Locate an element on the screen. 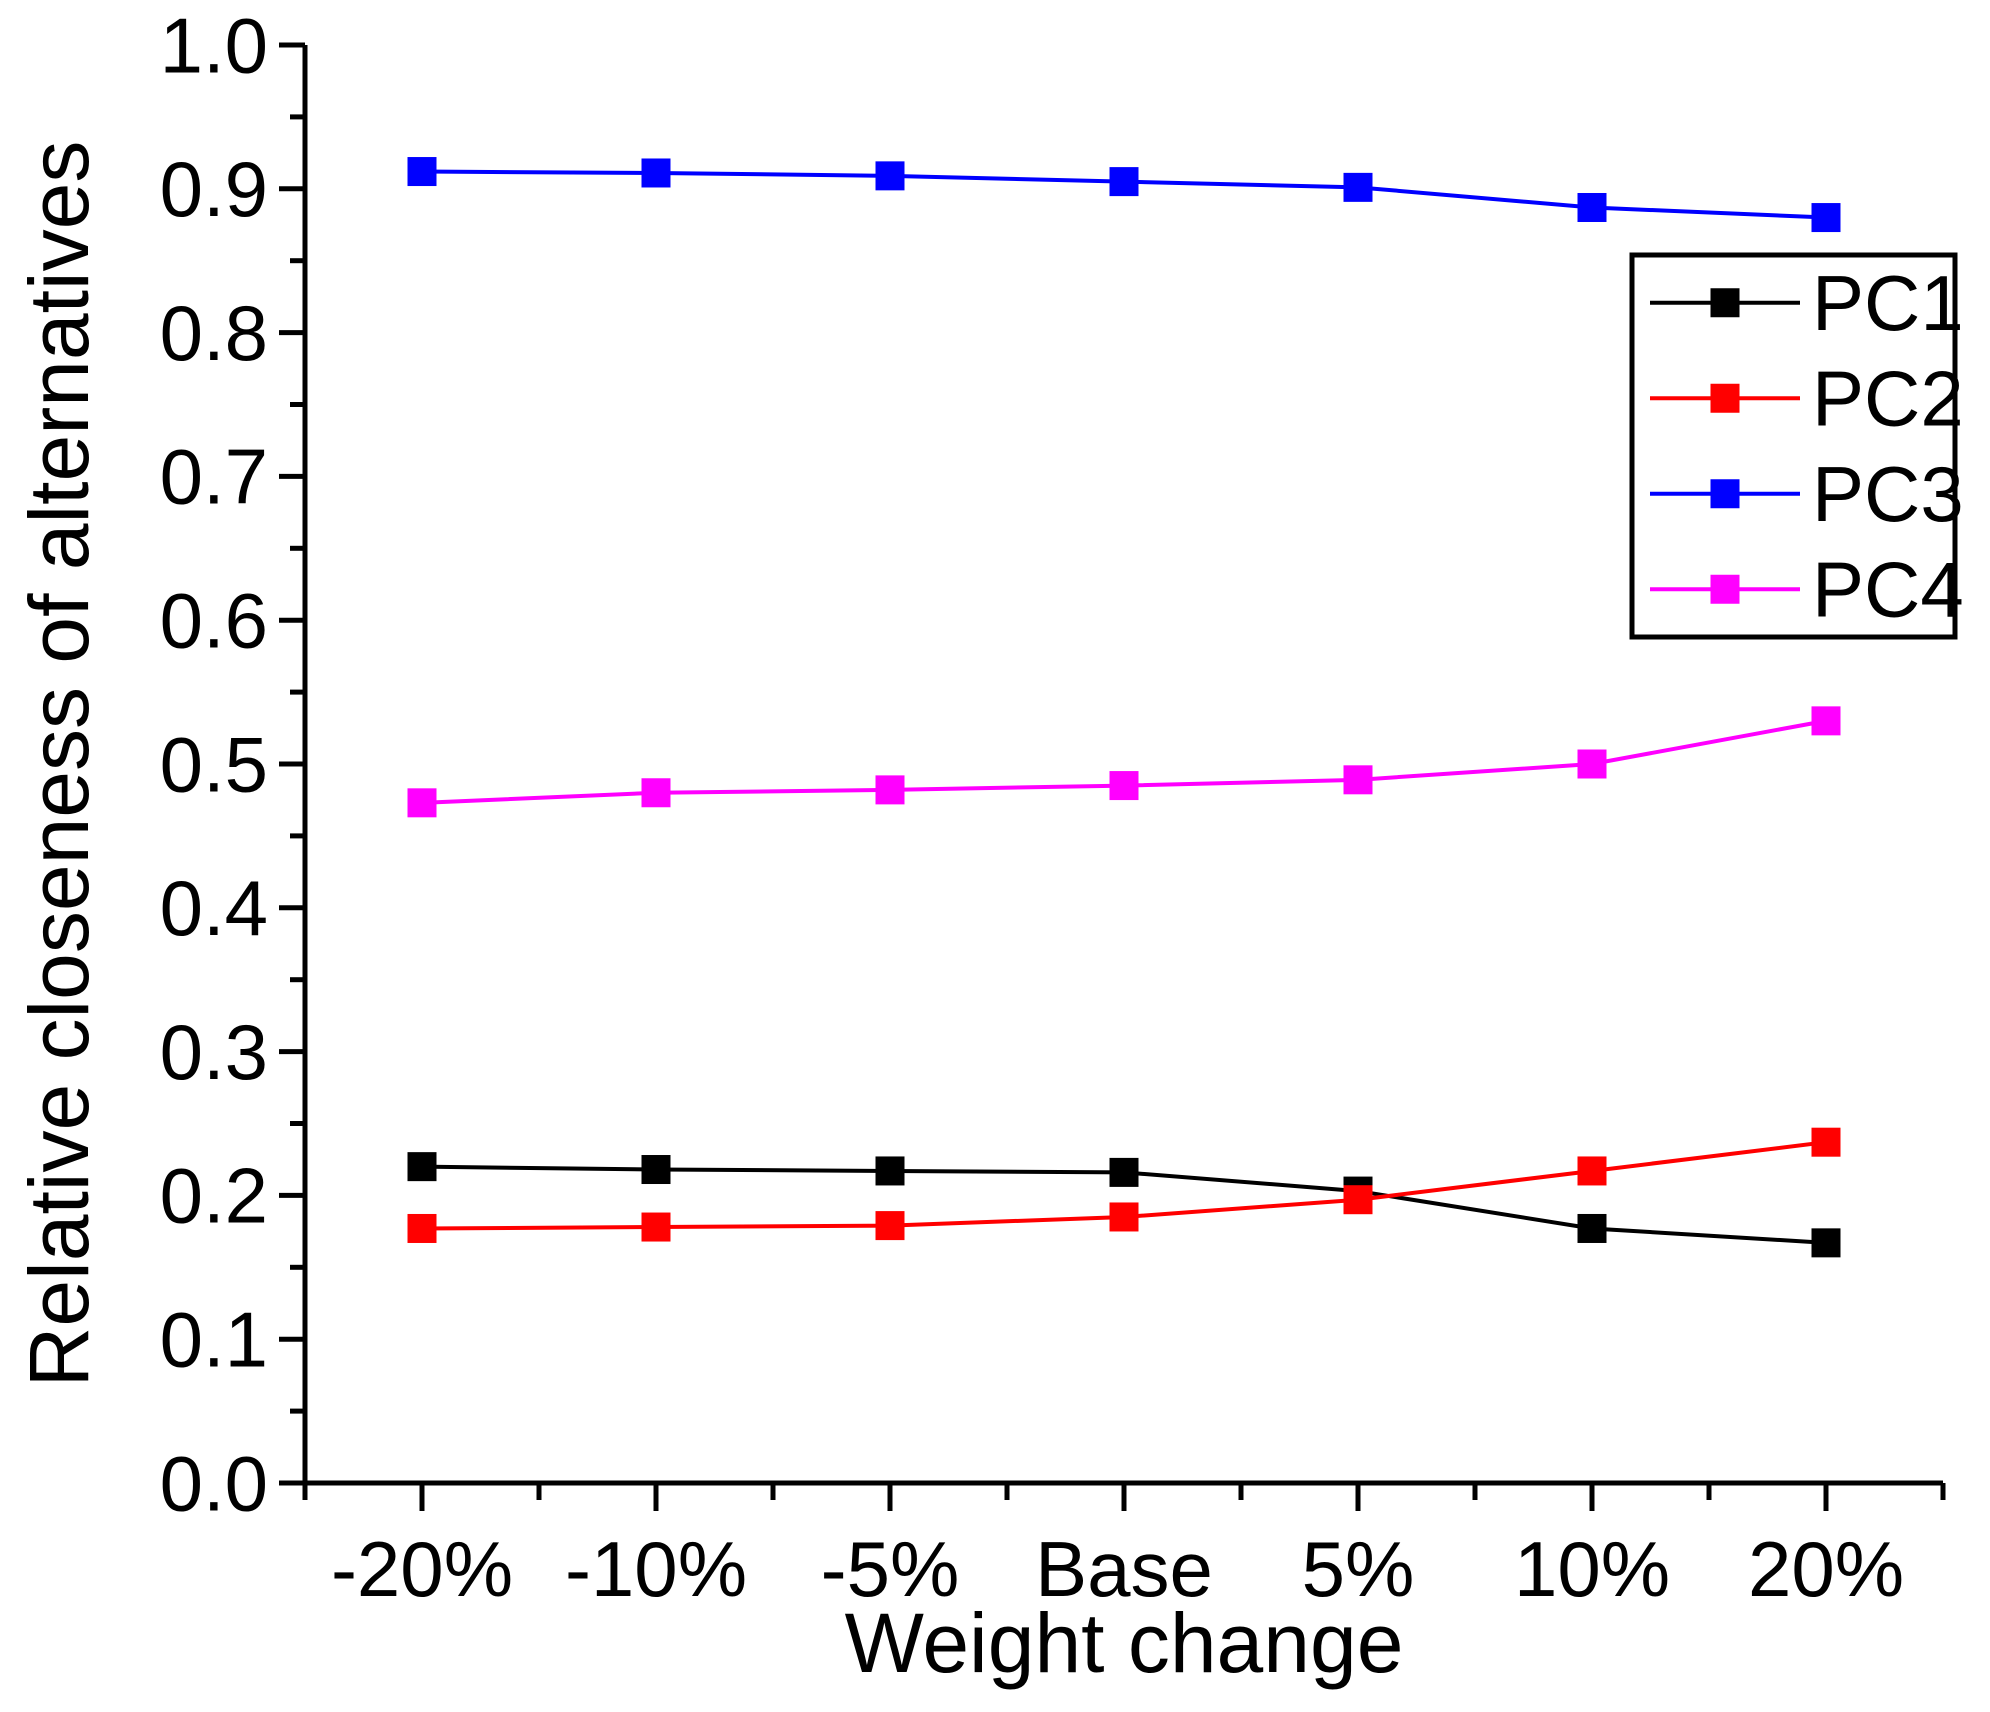 The height and width of the screenshot is (1712, 1990). x-tick-label: 10% is located at coordinates (1592, 1569).